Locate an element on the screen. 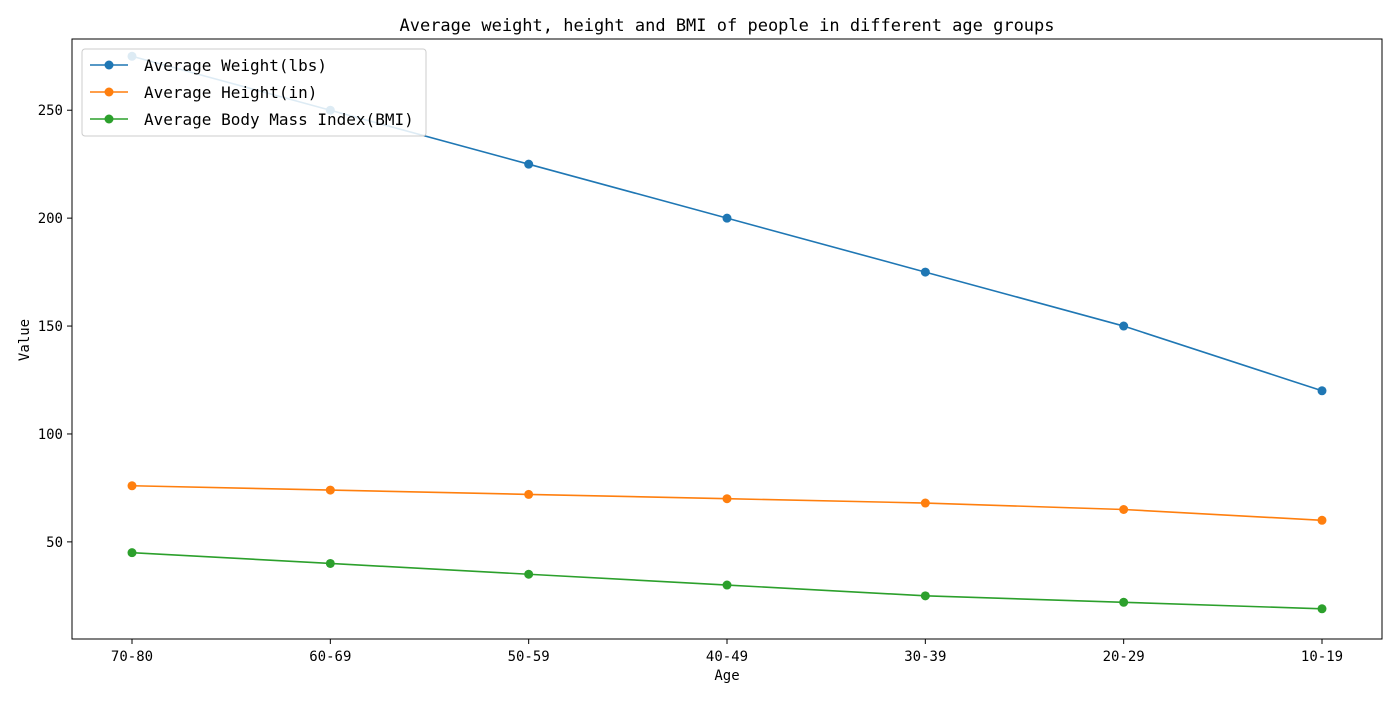  legend-label: Average Body Mass Index(BMI) is located at coordinates (279, 119).